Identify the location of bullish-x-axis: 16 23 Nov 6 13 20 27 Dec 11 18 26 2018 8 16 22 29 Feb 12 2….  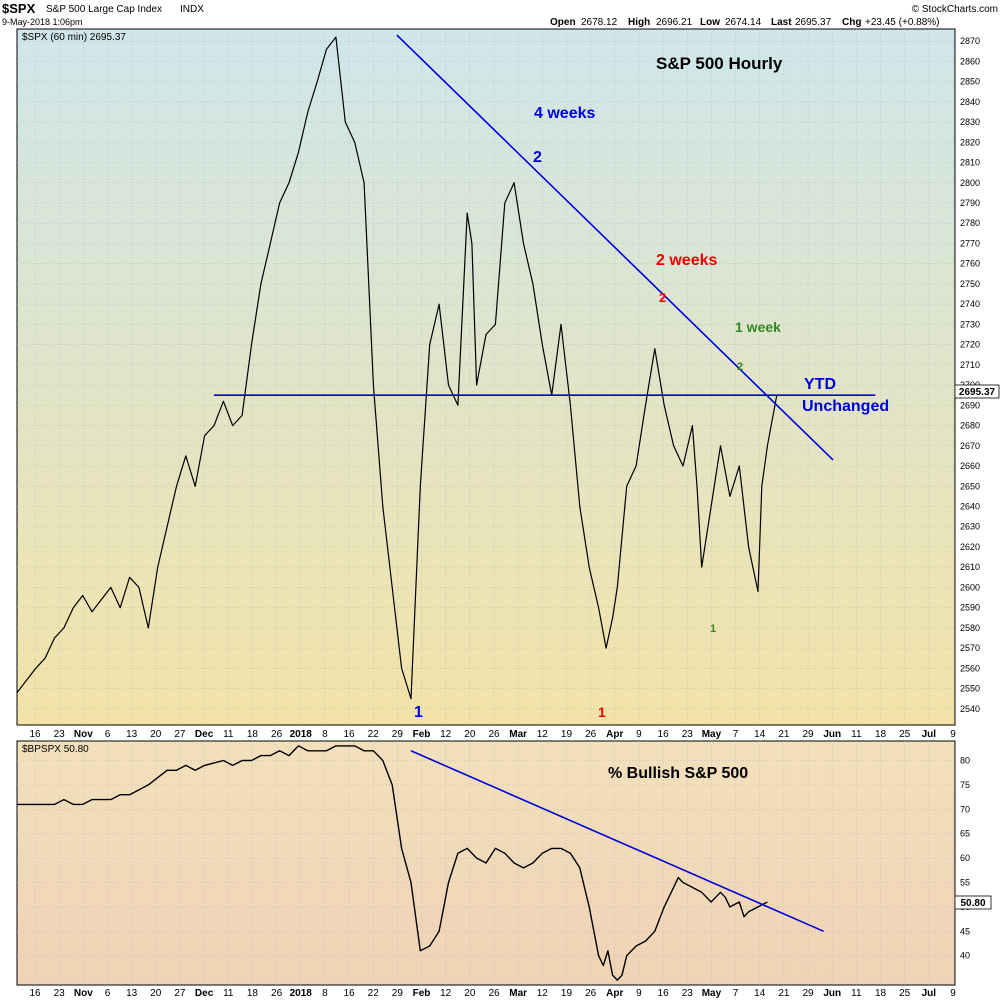
(492, 993).